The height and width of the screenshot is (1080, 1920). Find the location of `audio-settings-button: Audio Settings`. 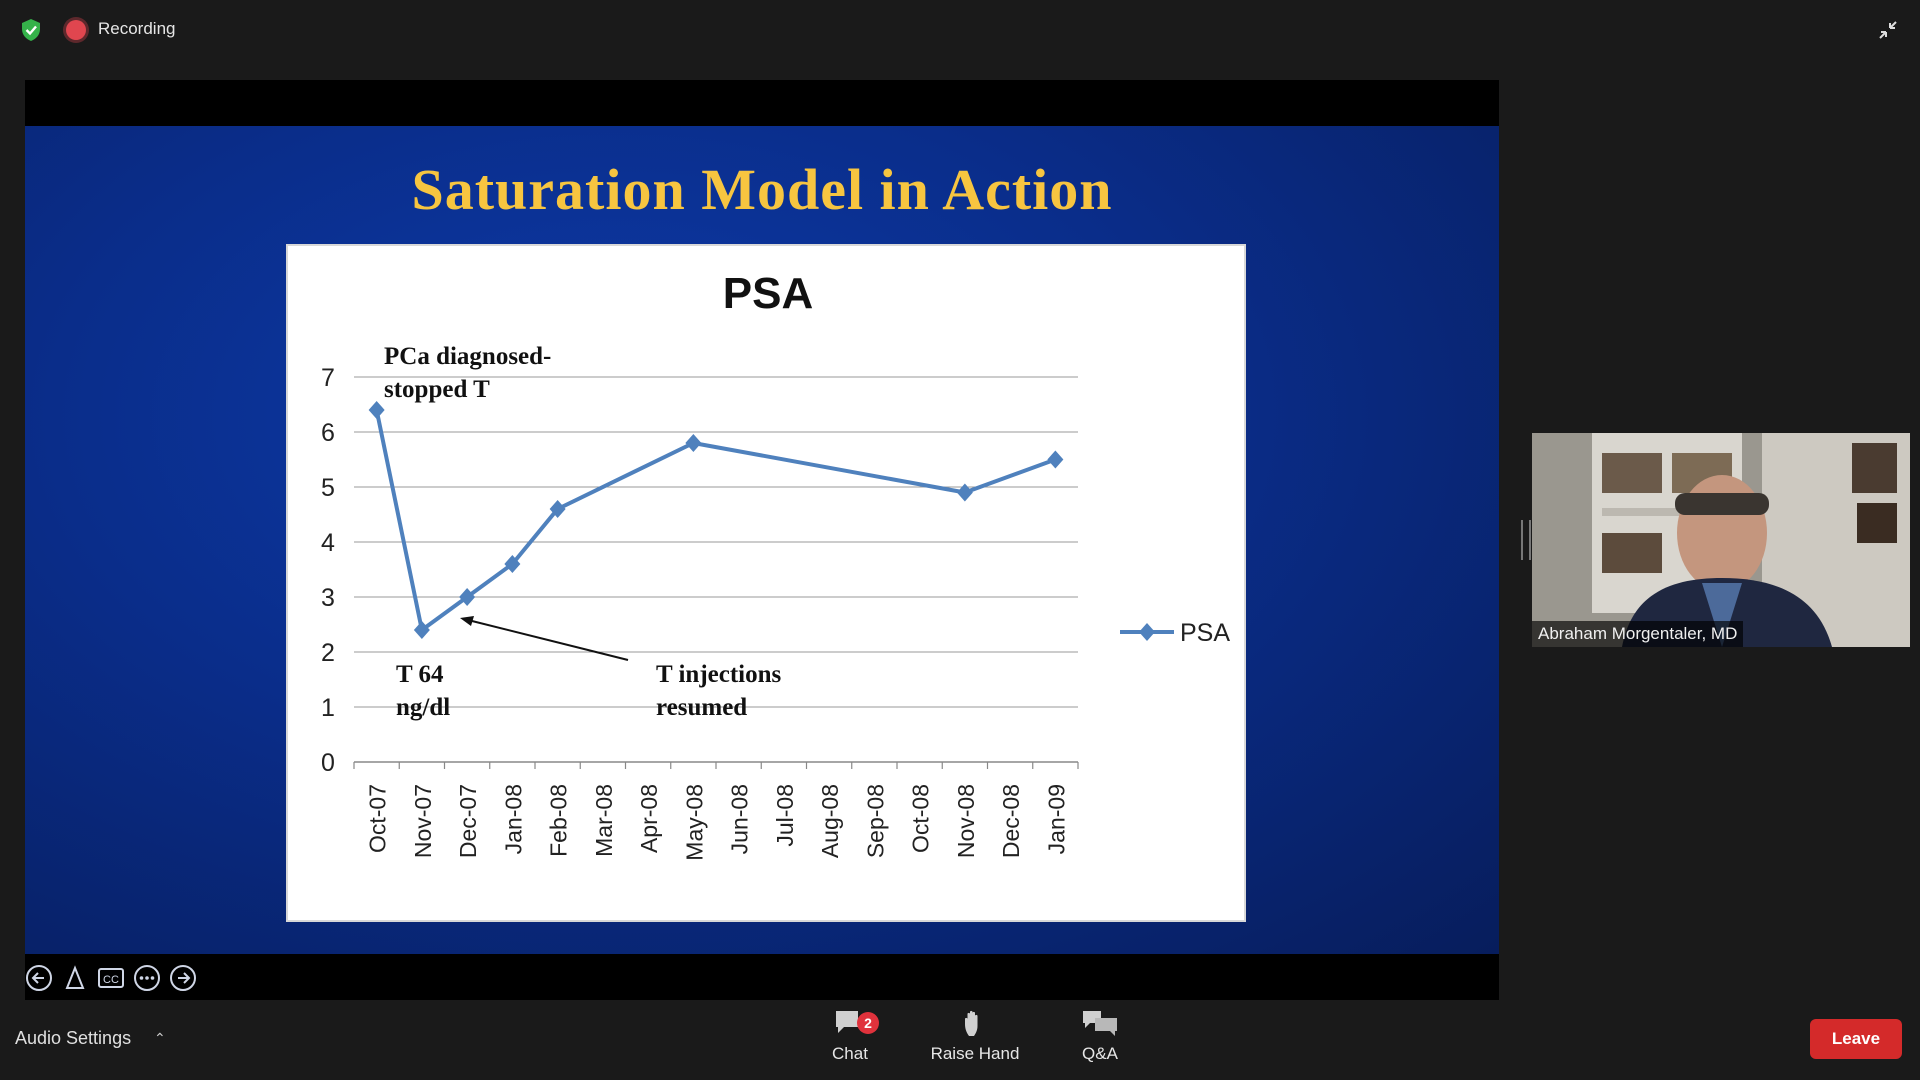

audio-settings-button: Audio Settings is located at coordinates (73, 1038).